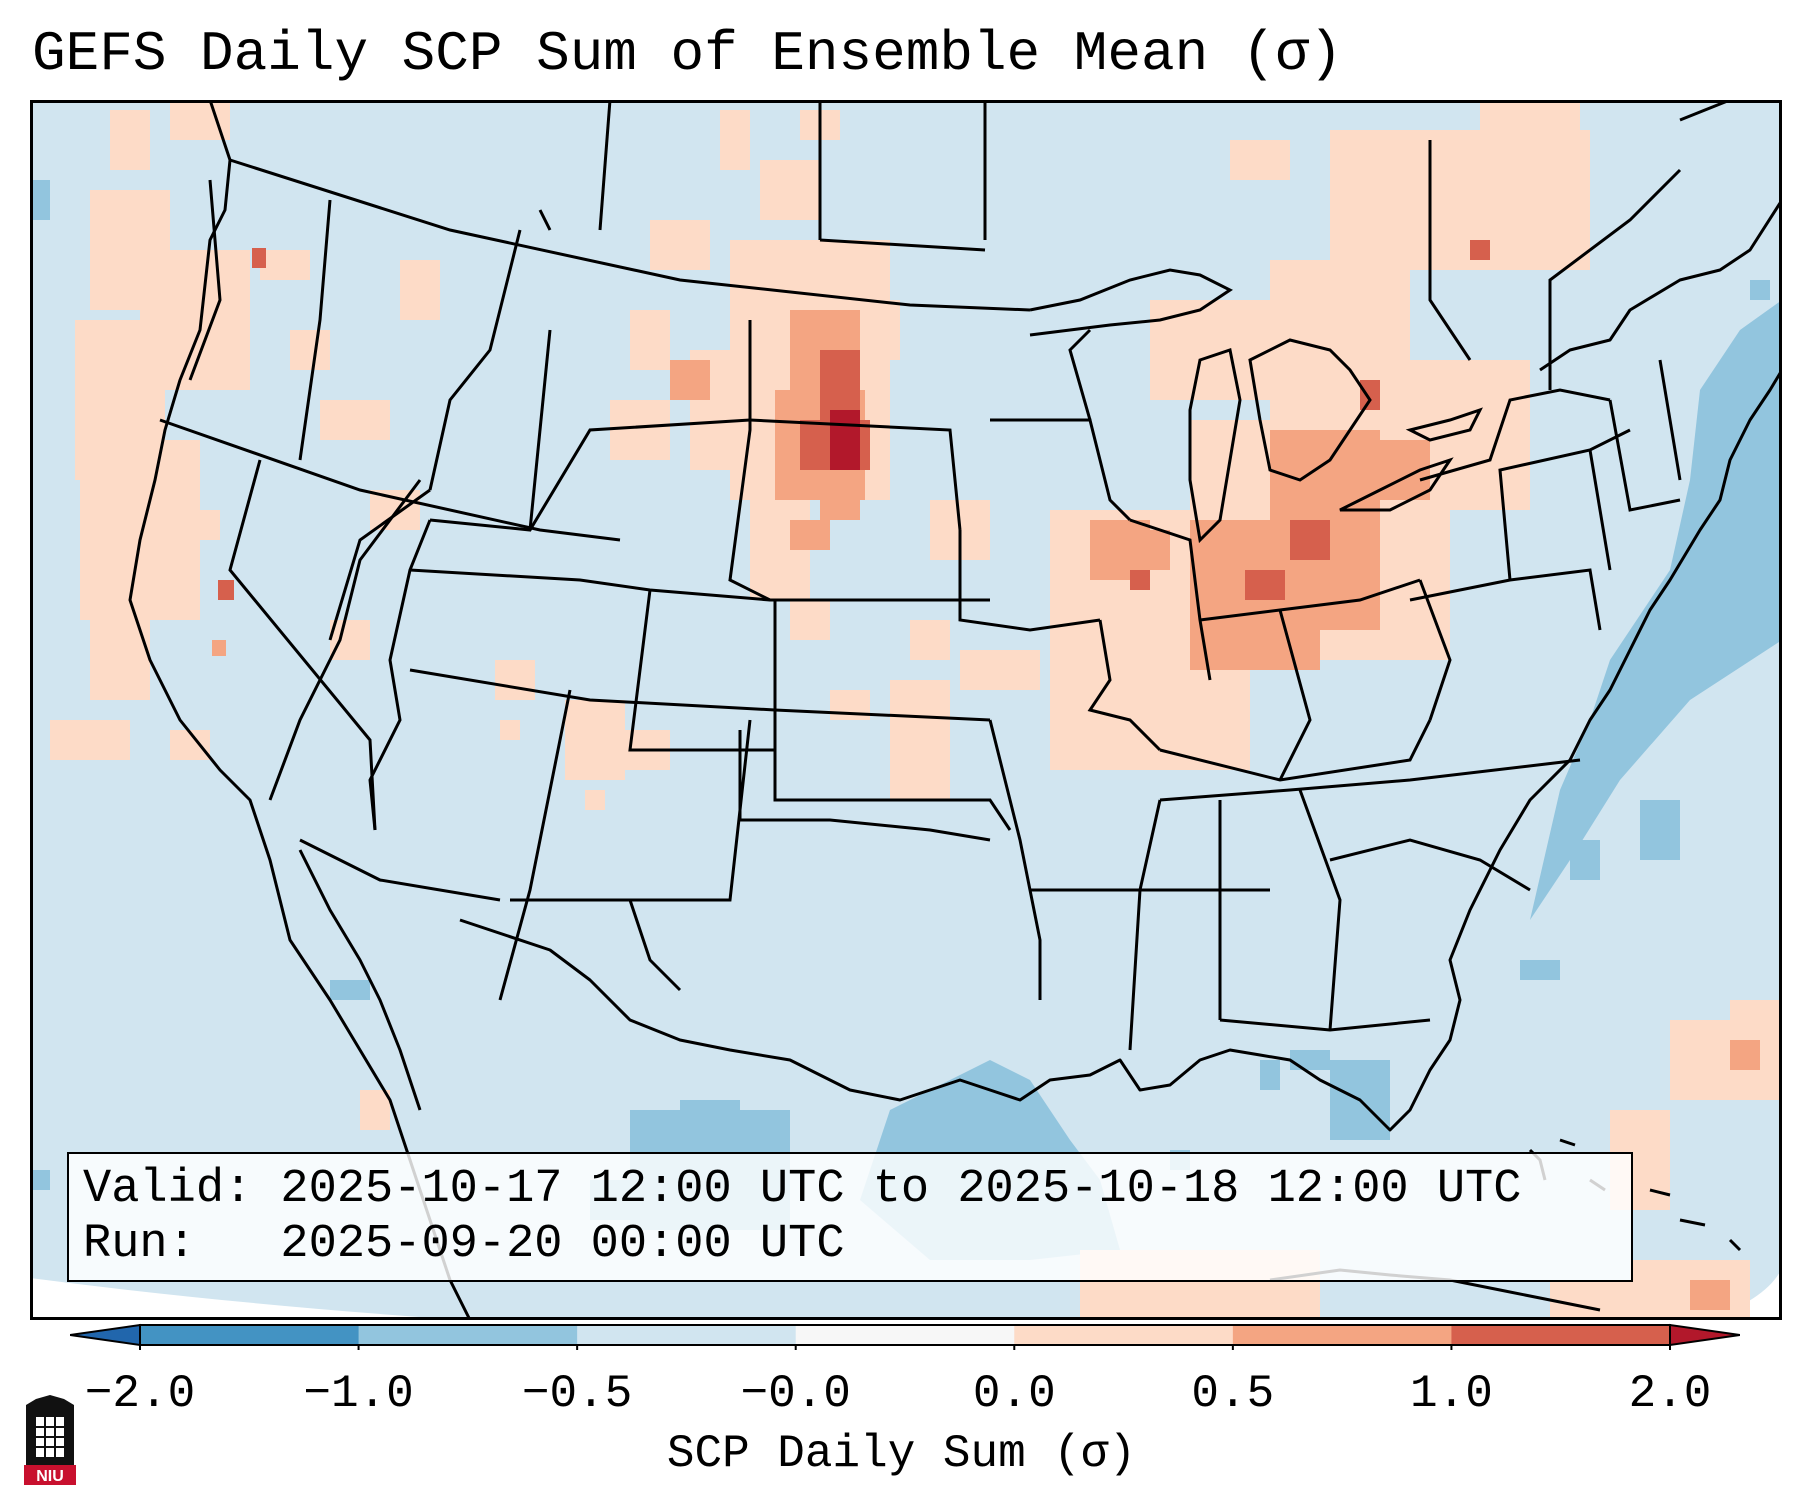 The image size is (1803, 1506). Describe the element at coordinates (577, 1394) in the screenshot. I see `colorbar-tick-label: −0.5` at that location.